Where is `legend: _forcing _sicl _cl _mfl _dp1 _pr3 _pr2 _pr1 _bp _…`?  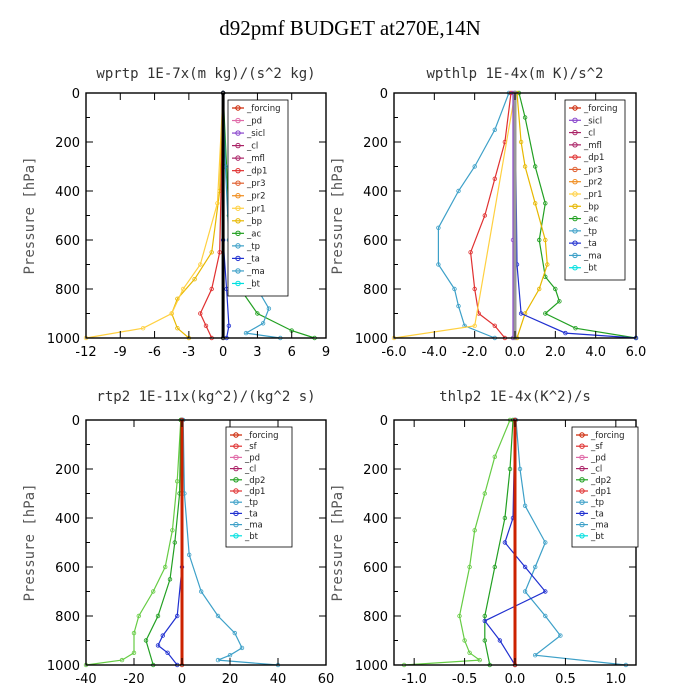 legend: _forcing _sicl _cl _mfl _dp1 _pr3 _pr2 _pr1 _bp _… is located at coordinates (595, 190).